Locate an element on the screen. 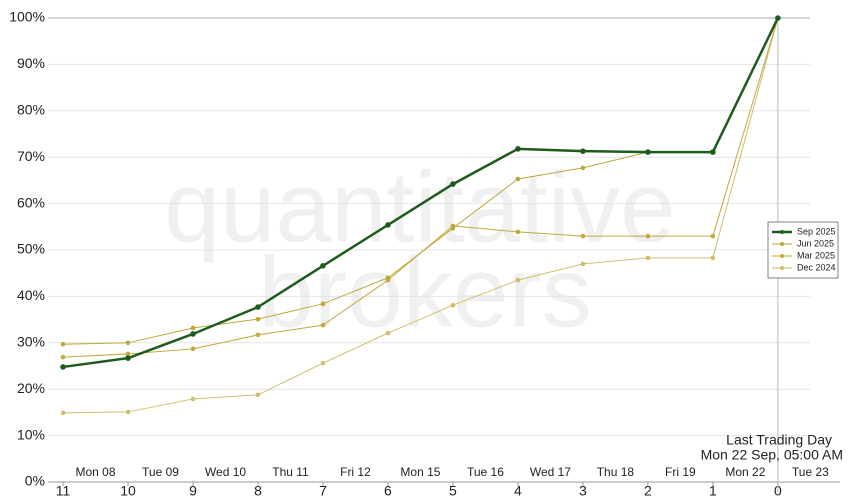 This screenshot has height=500, width=850. date-label: Mon 22 is located at coordinates (745, 472).